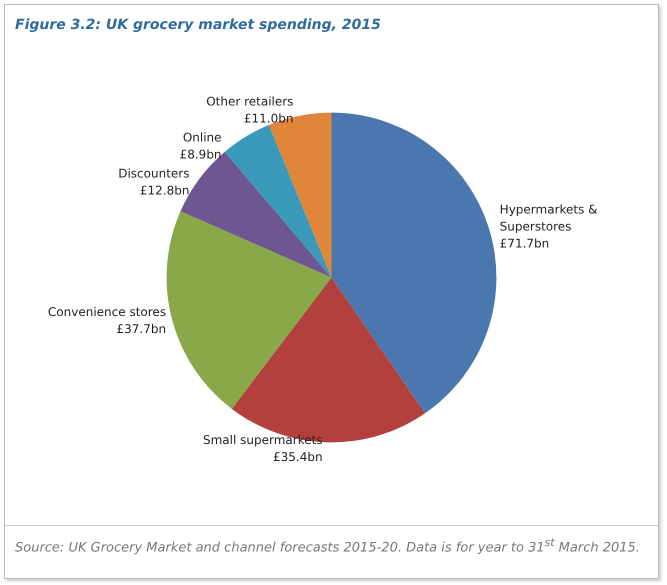  What do you see at coordinates (525, 243) in the screenshot?
I see `data-label: £71.7bn` at bounding box center [525, 243].